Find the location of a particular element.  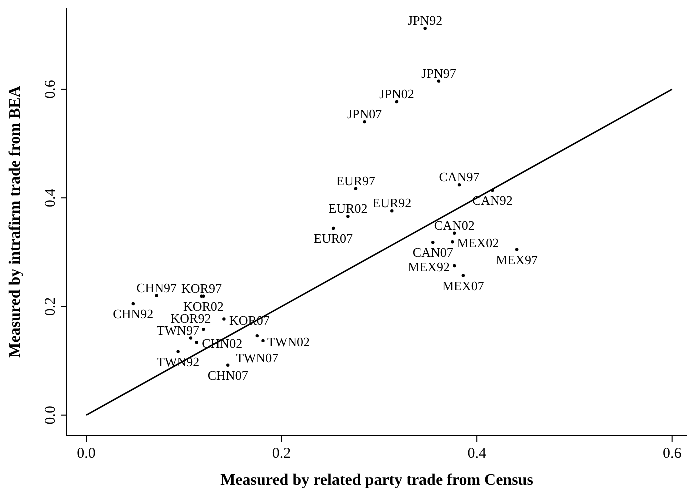

x-tick-label: 0.2 is located at coordinates (282, 454).